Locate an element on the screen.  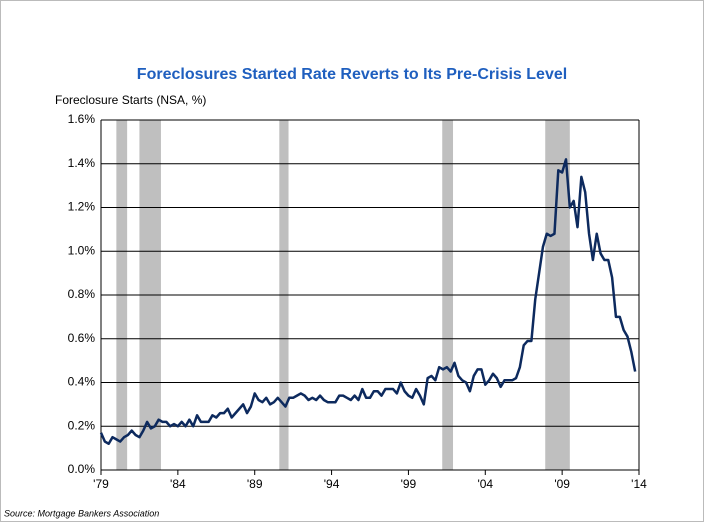
y-tick-label: 0.6% is located at coordinates (82, 338).